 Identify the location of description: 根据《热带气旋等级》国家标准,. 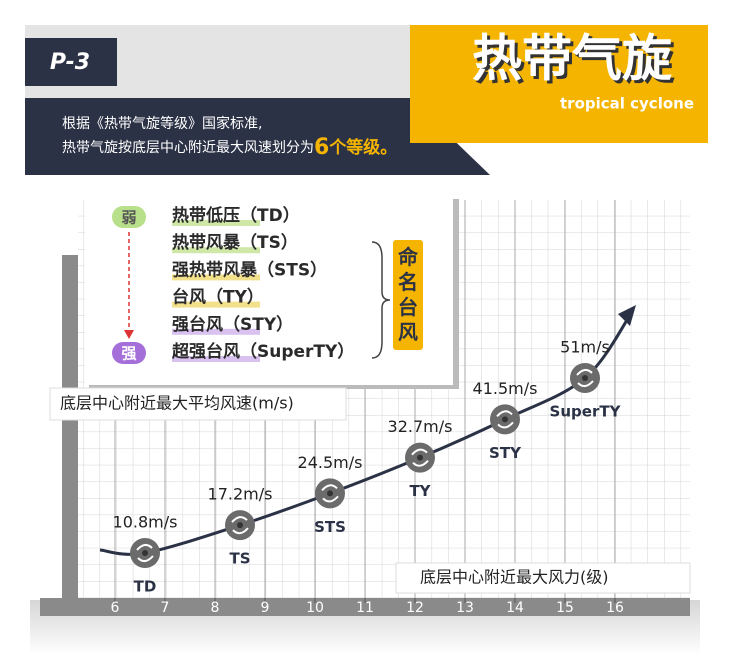
(162, 123).